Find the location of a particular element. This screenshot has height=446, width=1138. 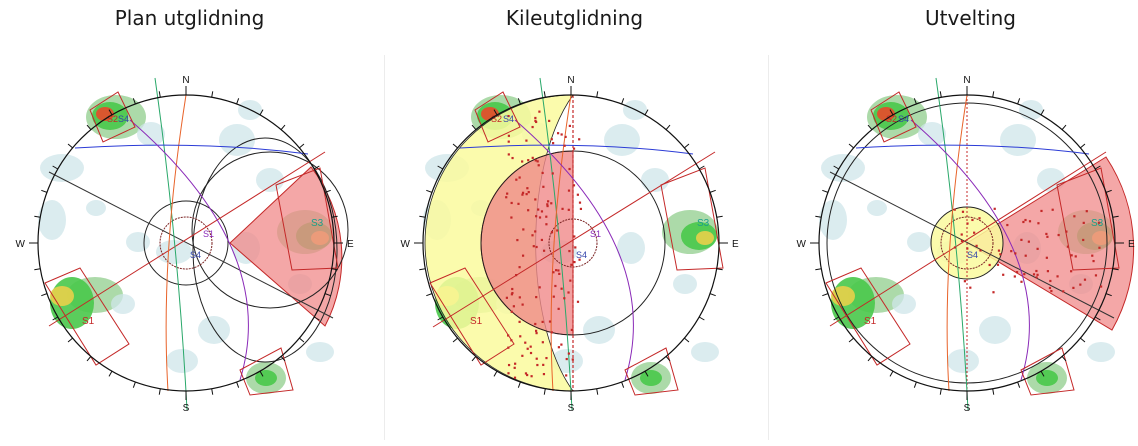

compass-south: S is located at coordinates (571, 408).